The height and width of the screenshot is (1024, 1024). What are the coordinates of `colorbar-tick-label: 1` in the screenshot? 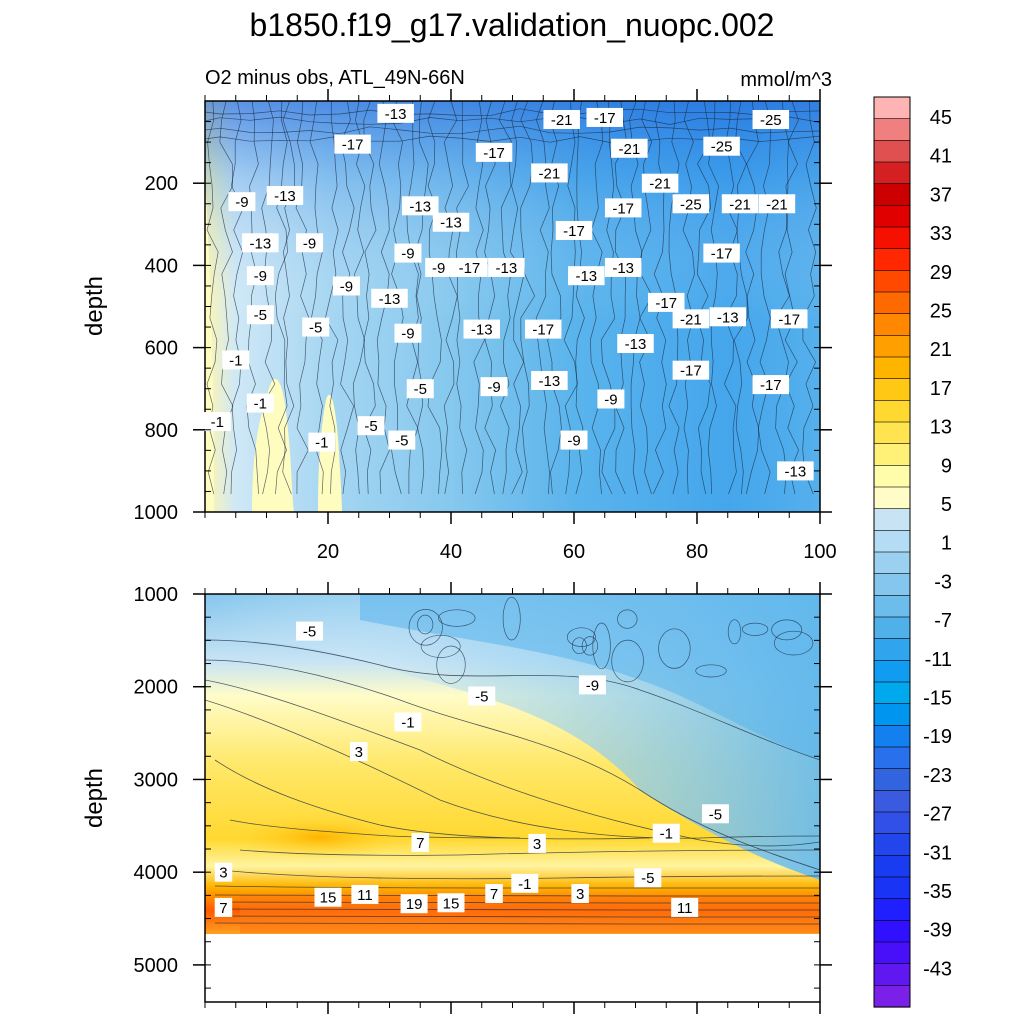 It's located at (946, 544).